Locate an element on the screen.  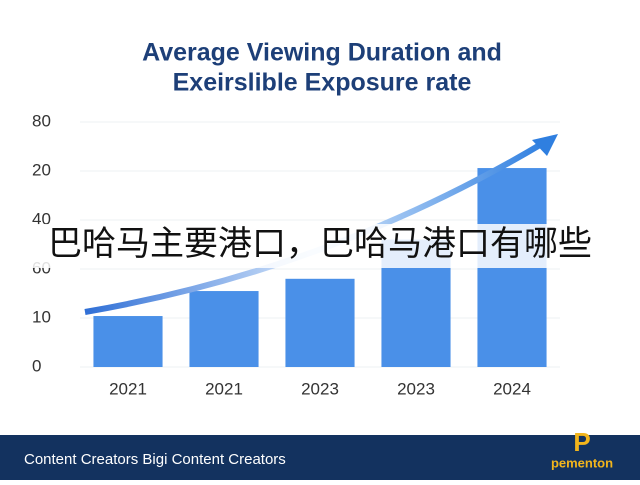
overlay-text: 巴哈马主要港口，巴哈马港口有哪些 is located at coordinates (320, 244).